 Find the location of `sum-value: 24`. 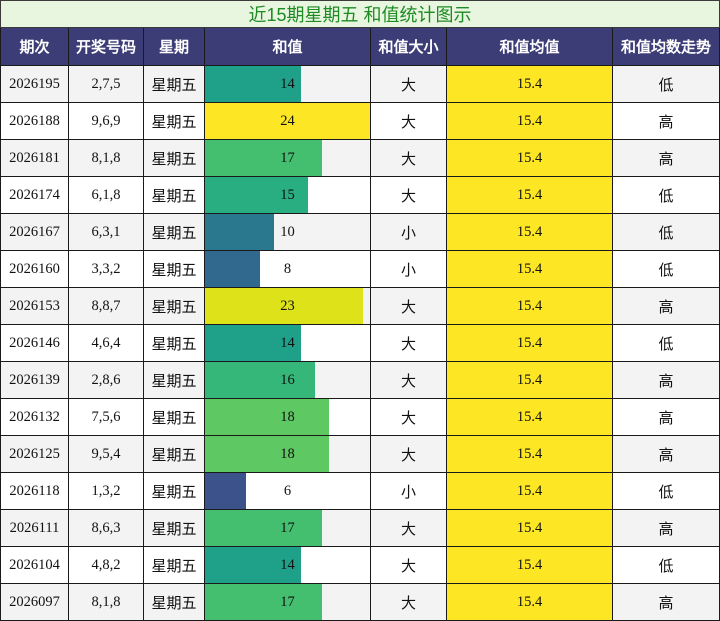

sum-value: 24 is located at coordinates (287, 120).